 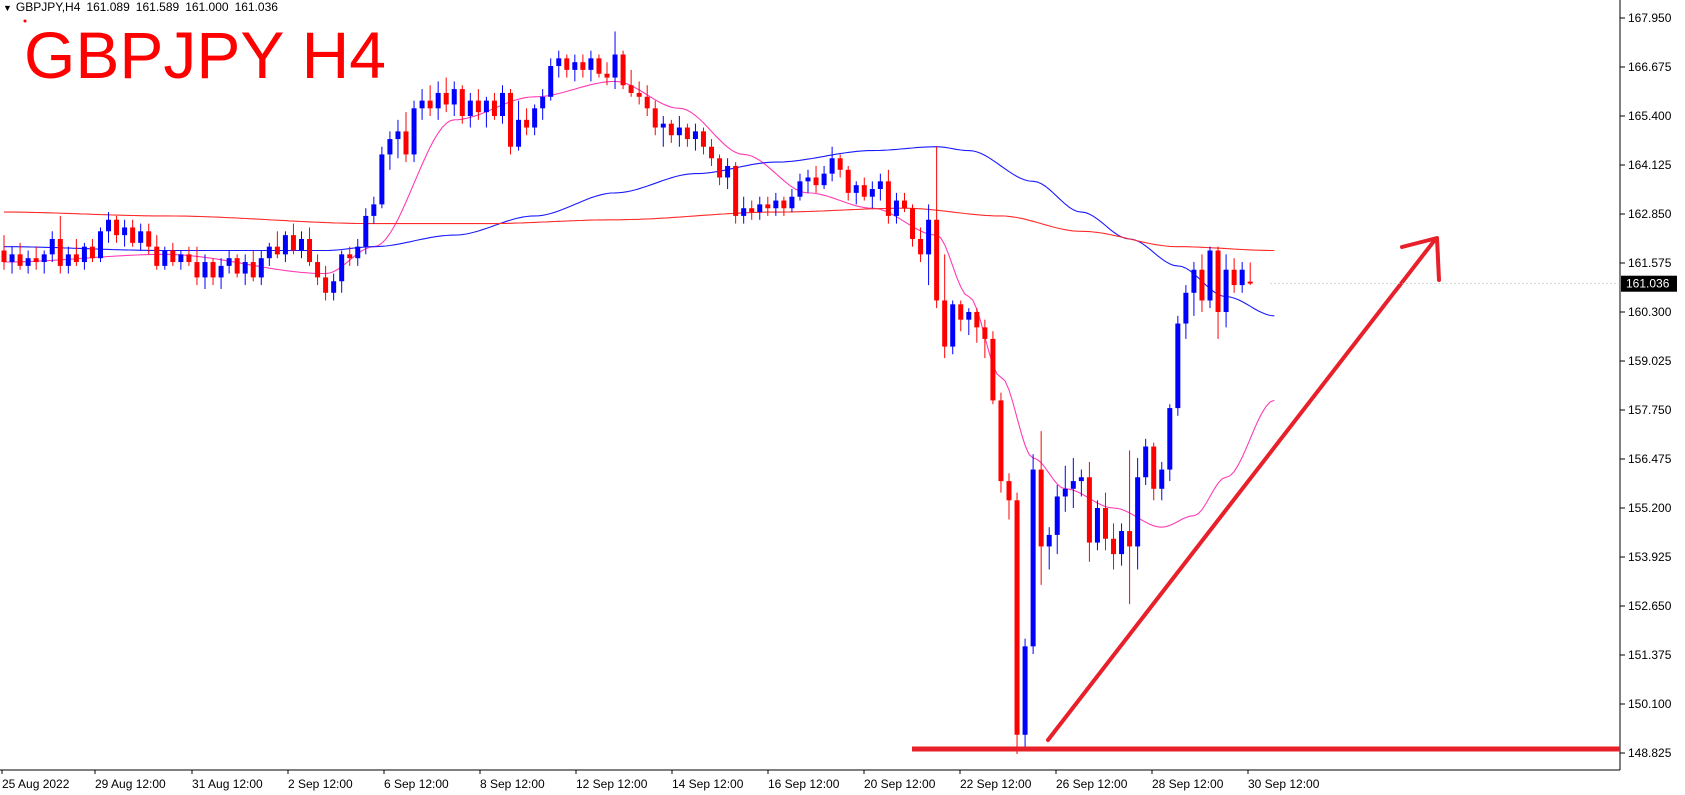 I want to click on x-tick-label: 2 Sep 12:00, so click(x=320, y=784).